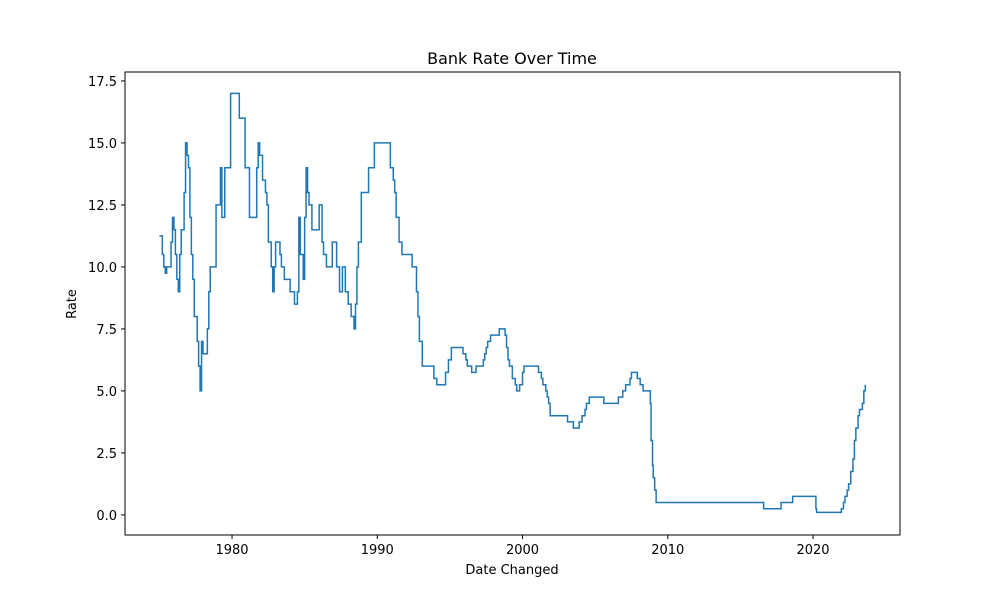 Image resolution: width=1000 pixels, height=600 pixels. I want to click on x-tick-label: 2000, so click(522, 550).